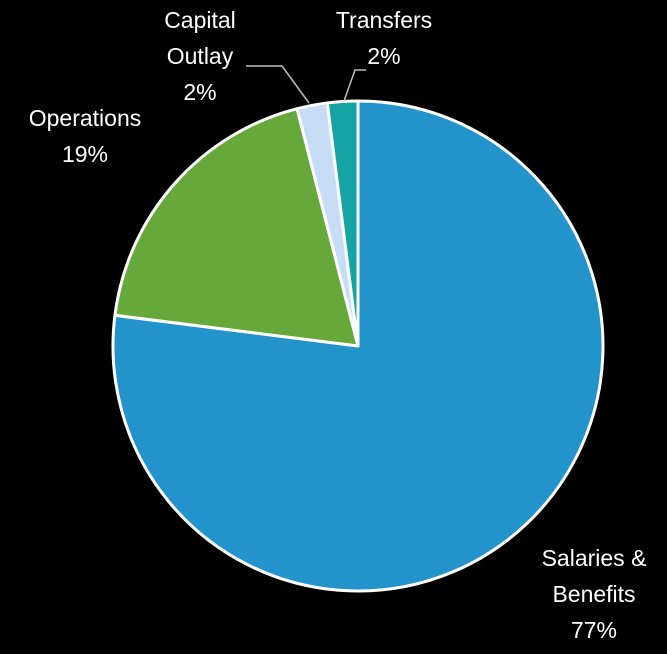  Describe the element at coordinates (384, 38) in the screenshot. I see `data-label-transfers: Transfers 2%` at that location.